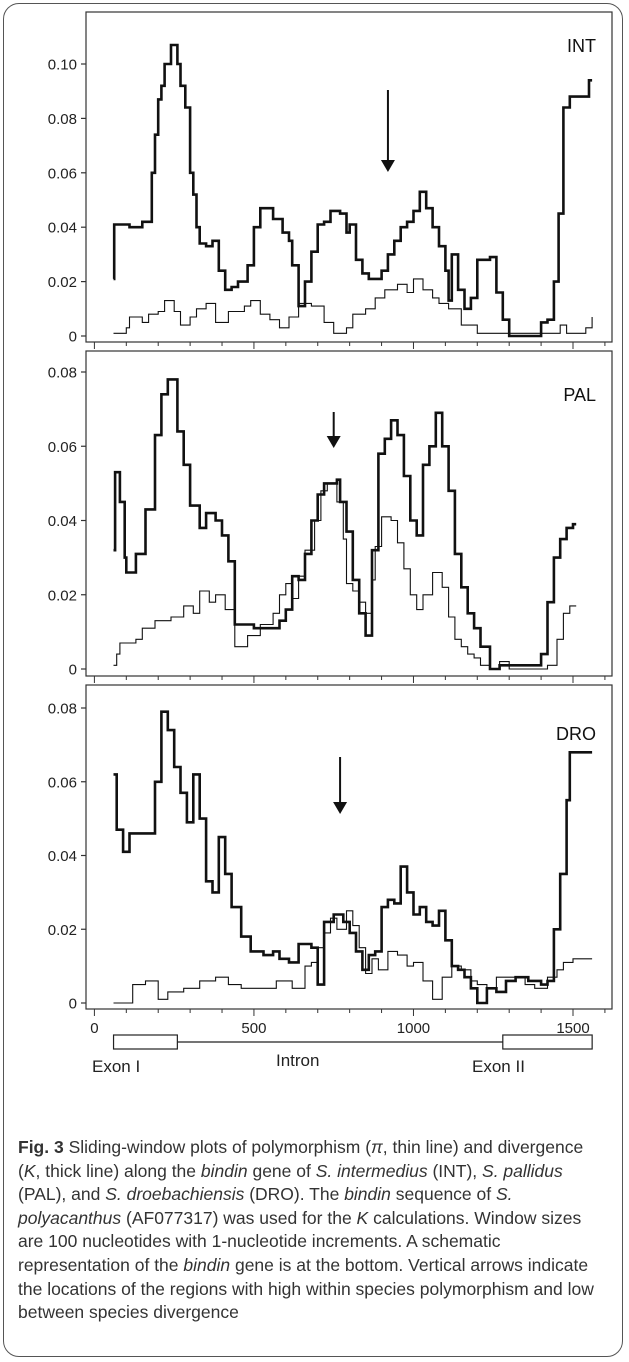 Image resolution: width=629 pixels, height=1362 pixels. Describe the element at coordinates (175, 1194) in the screenshot. I see `caption-species: S. droebachiensis` at that location.